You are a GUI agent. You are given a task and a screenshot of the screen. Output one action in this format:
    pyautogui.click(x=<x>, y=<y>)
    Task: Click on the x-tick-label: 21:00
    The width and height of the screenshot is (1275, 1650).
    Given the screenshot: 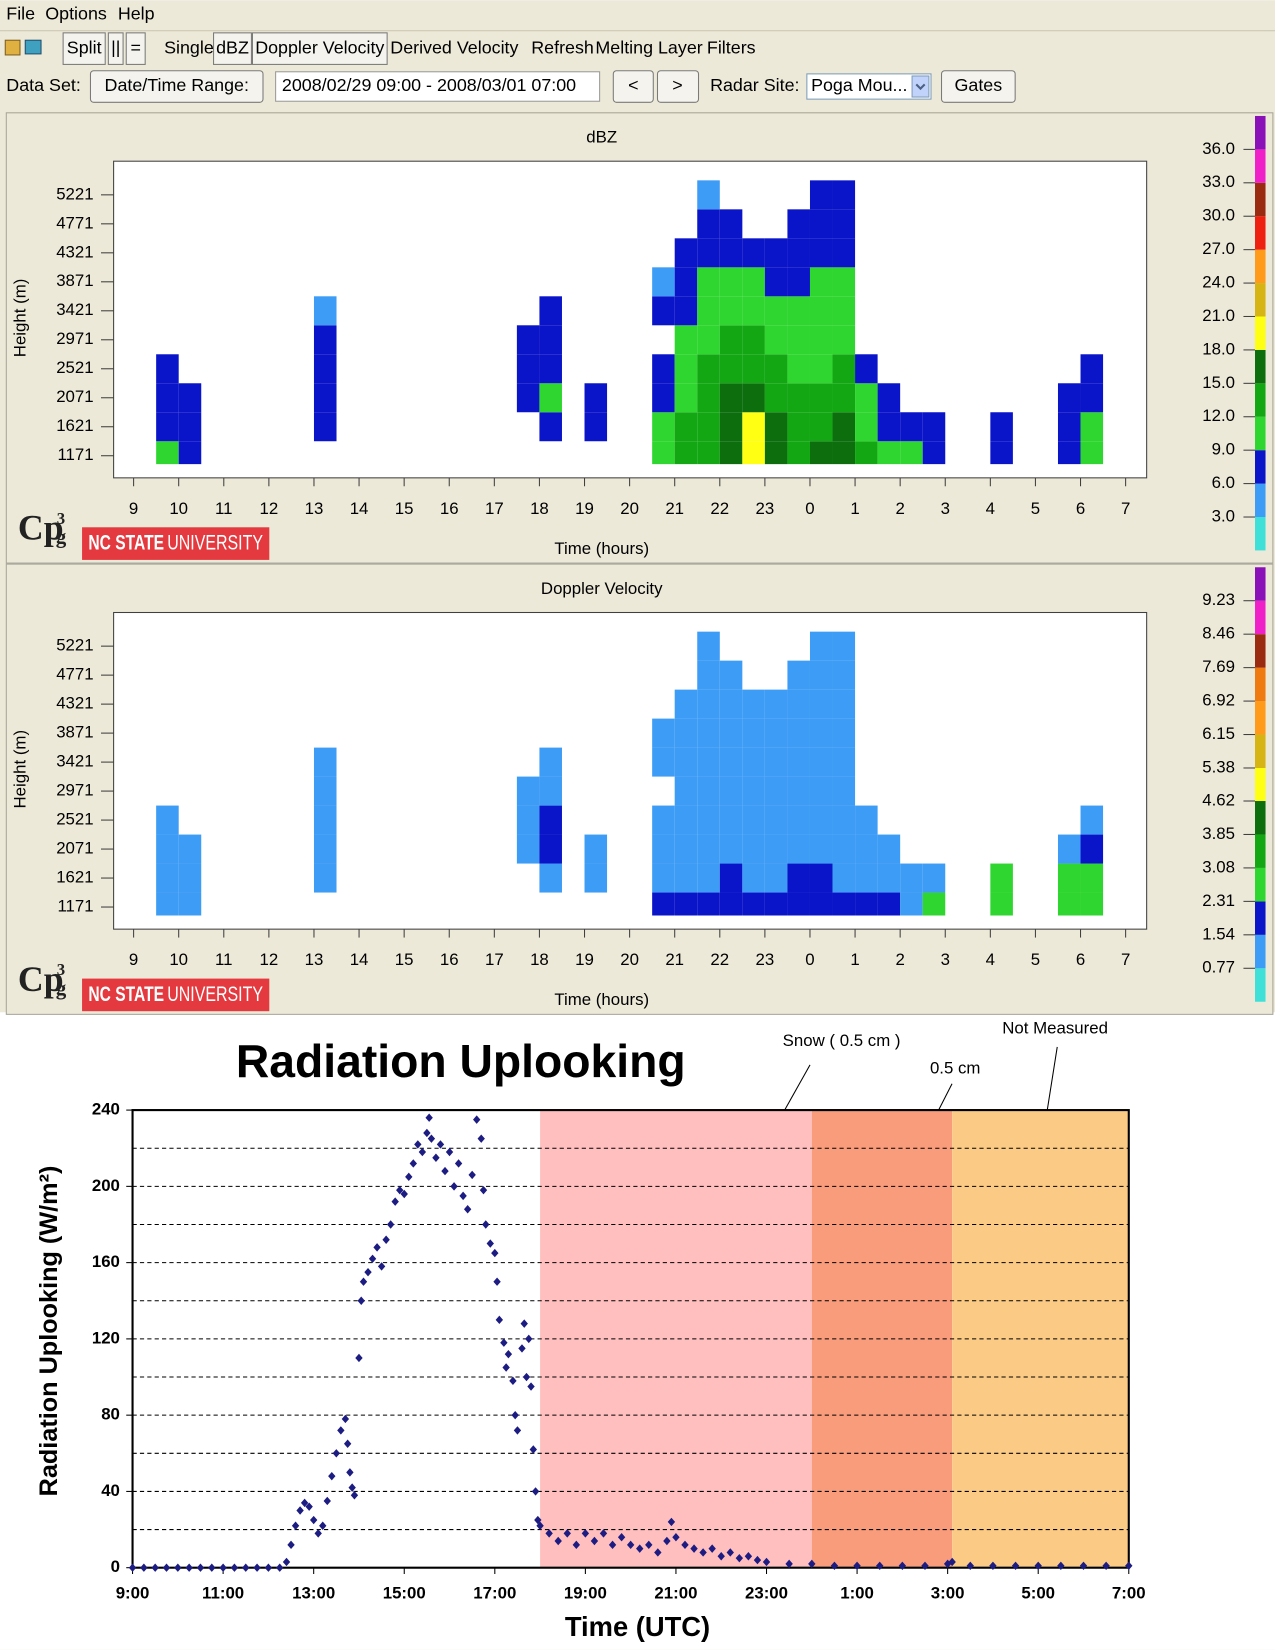 What is the action you would take?
    pyautogui.click(x=675, y=1592)
    